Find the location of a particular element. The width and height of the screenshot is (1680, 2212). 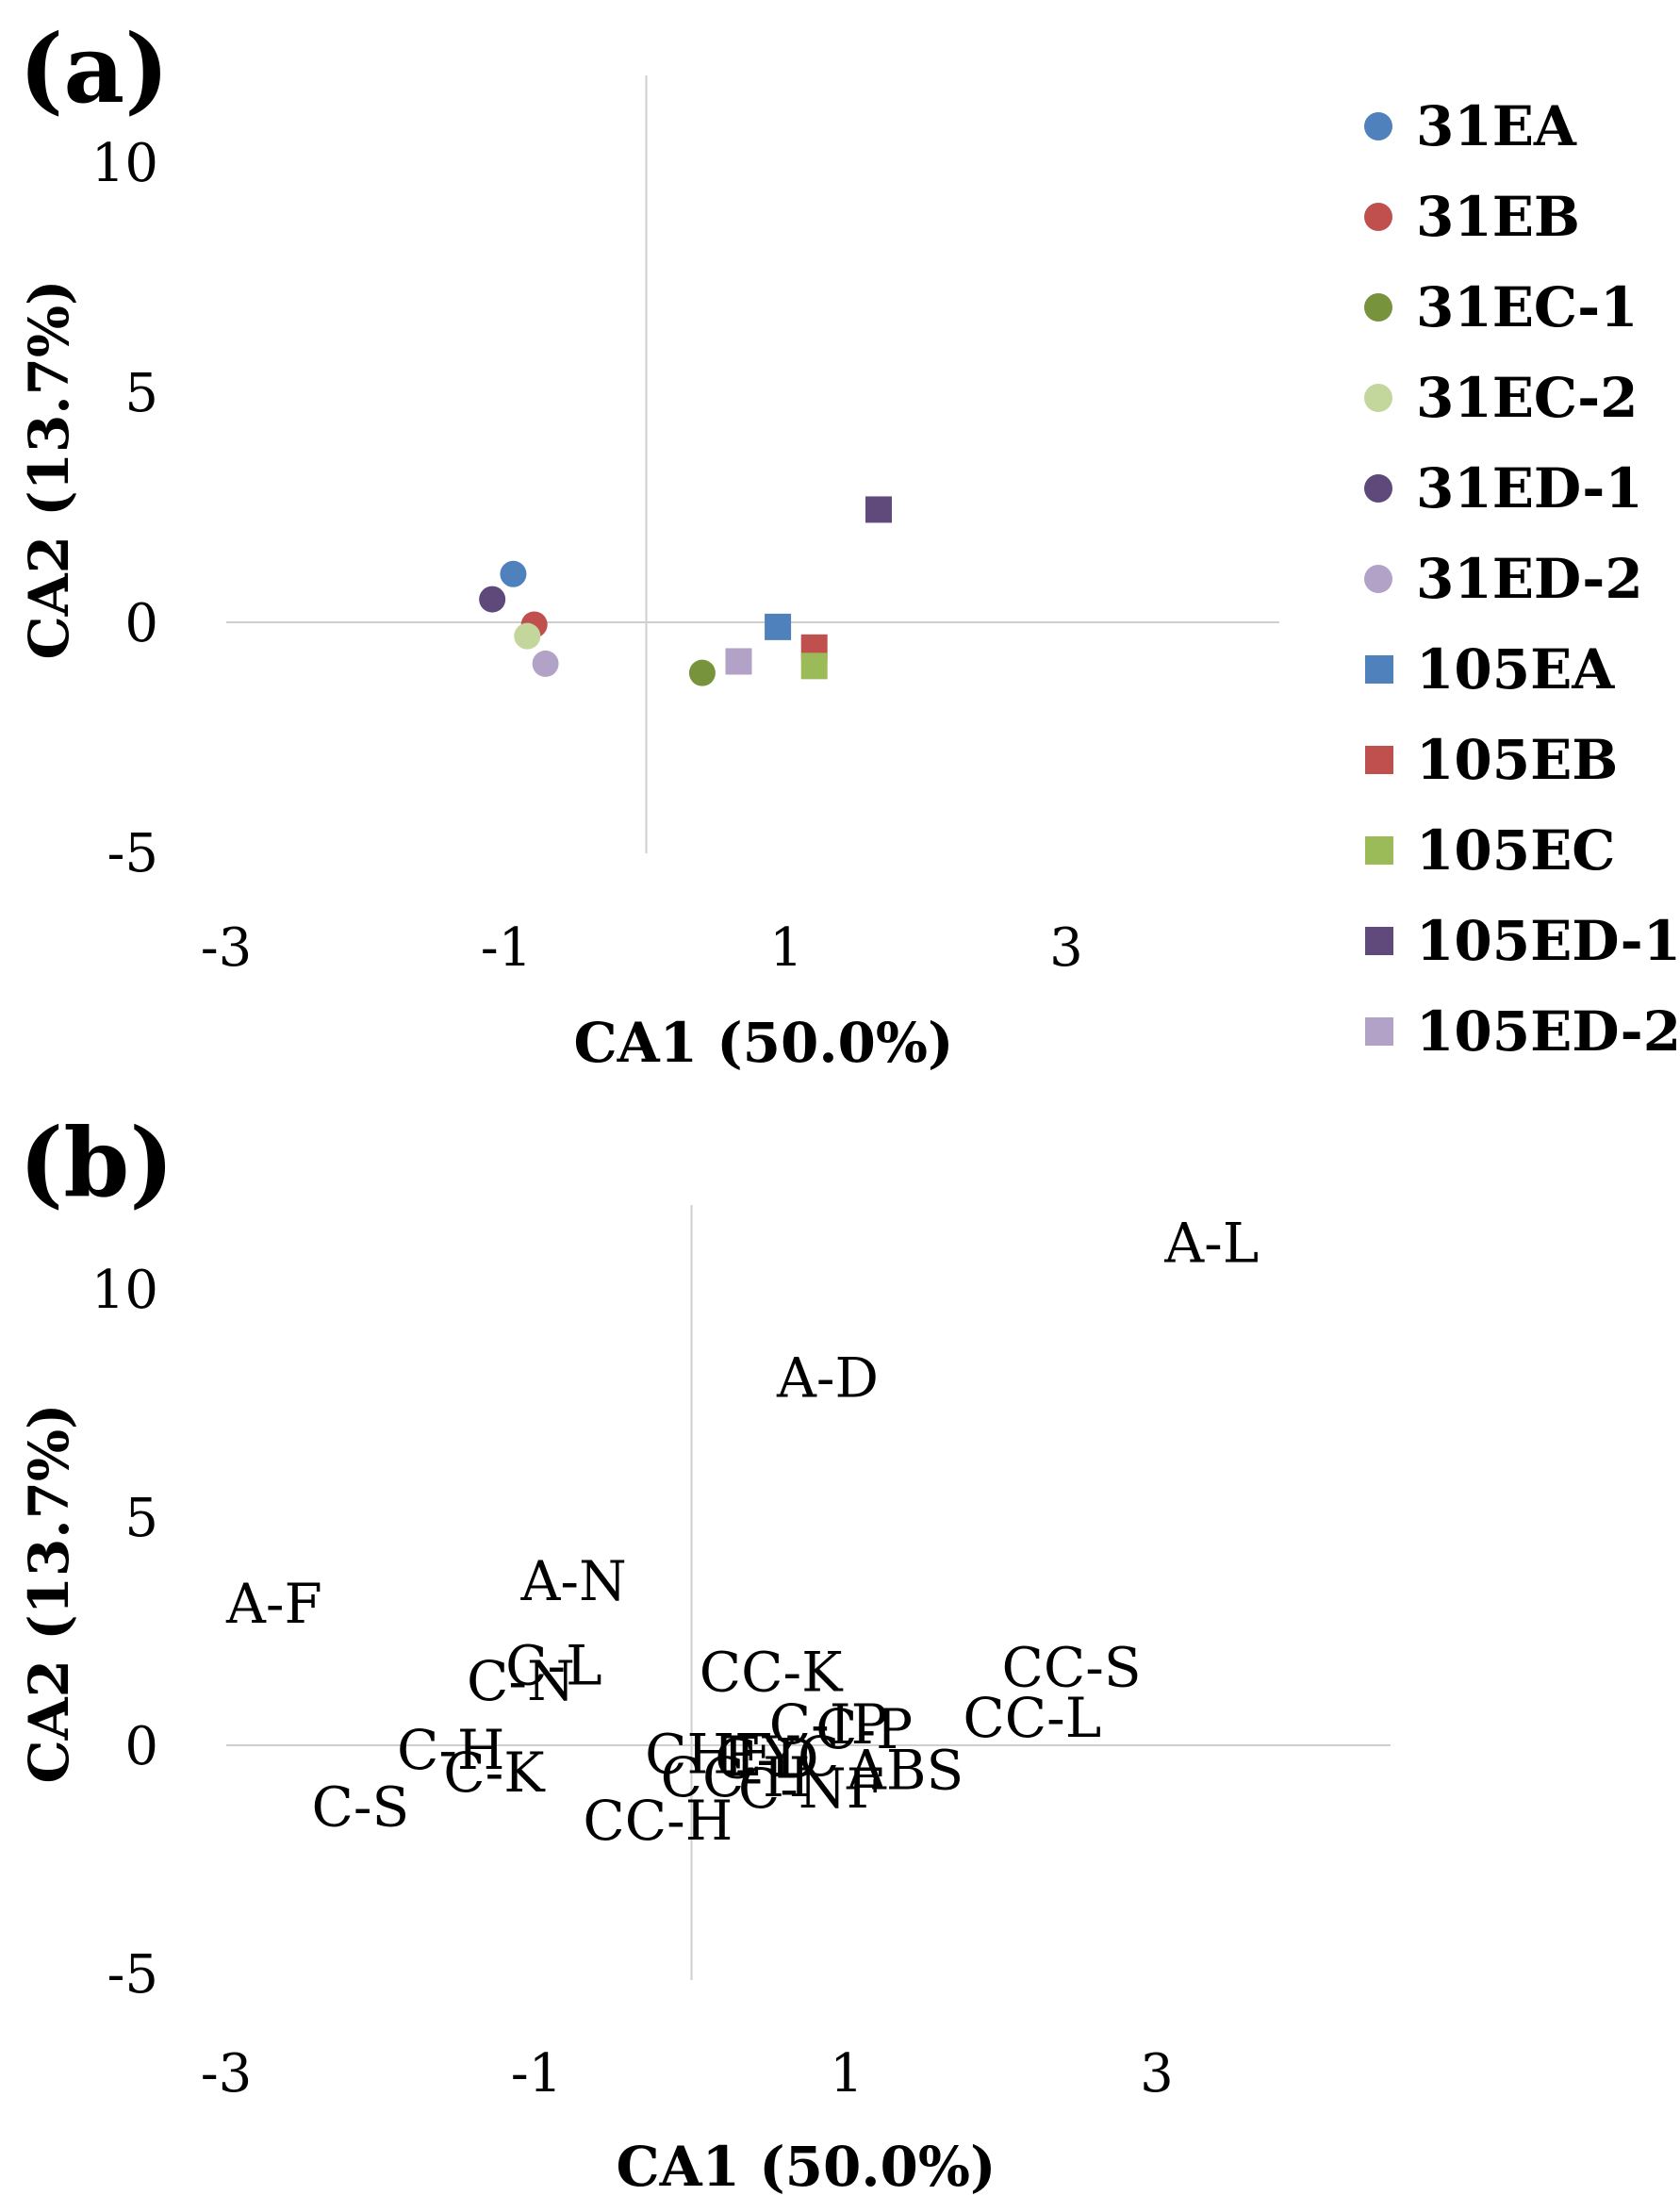

point-31EA is located at coordinates (514, 573).